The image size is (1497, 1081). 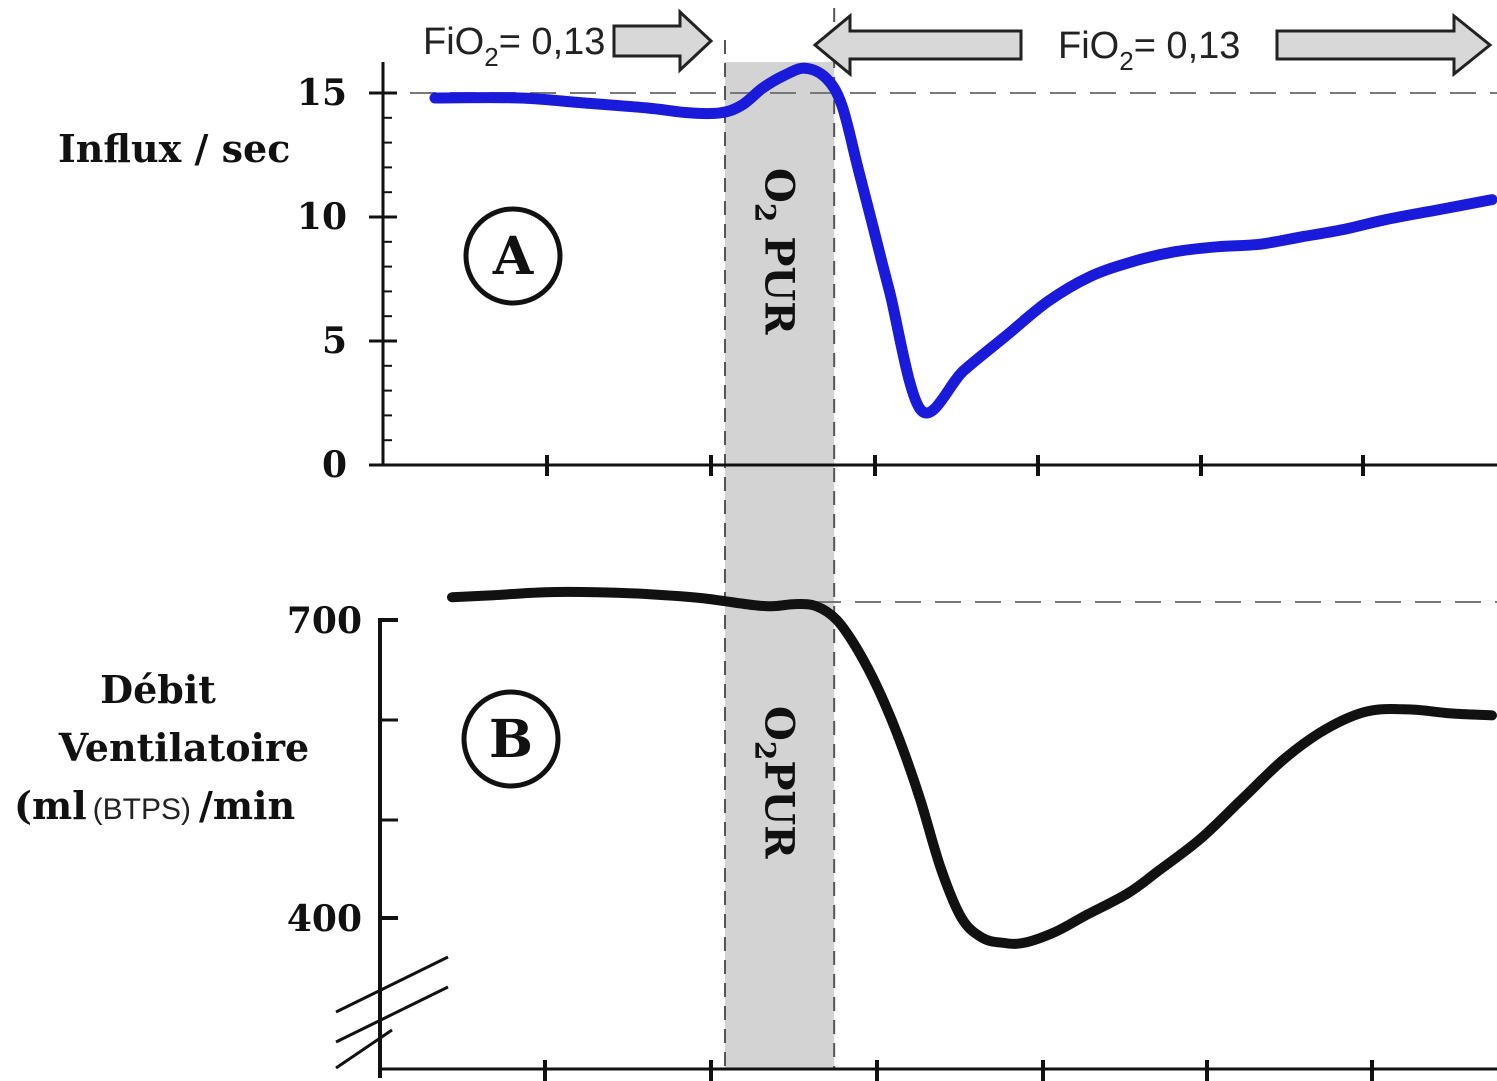 What do you see at coordinates (158, 689) in the screenshot?
I see `y-axis-label-b-line1: Débit` at bounding box center [158, 689].